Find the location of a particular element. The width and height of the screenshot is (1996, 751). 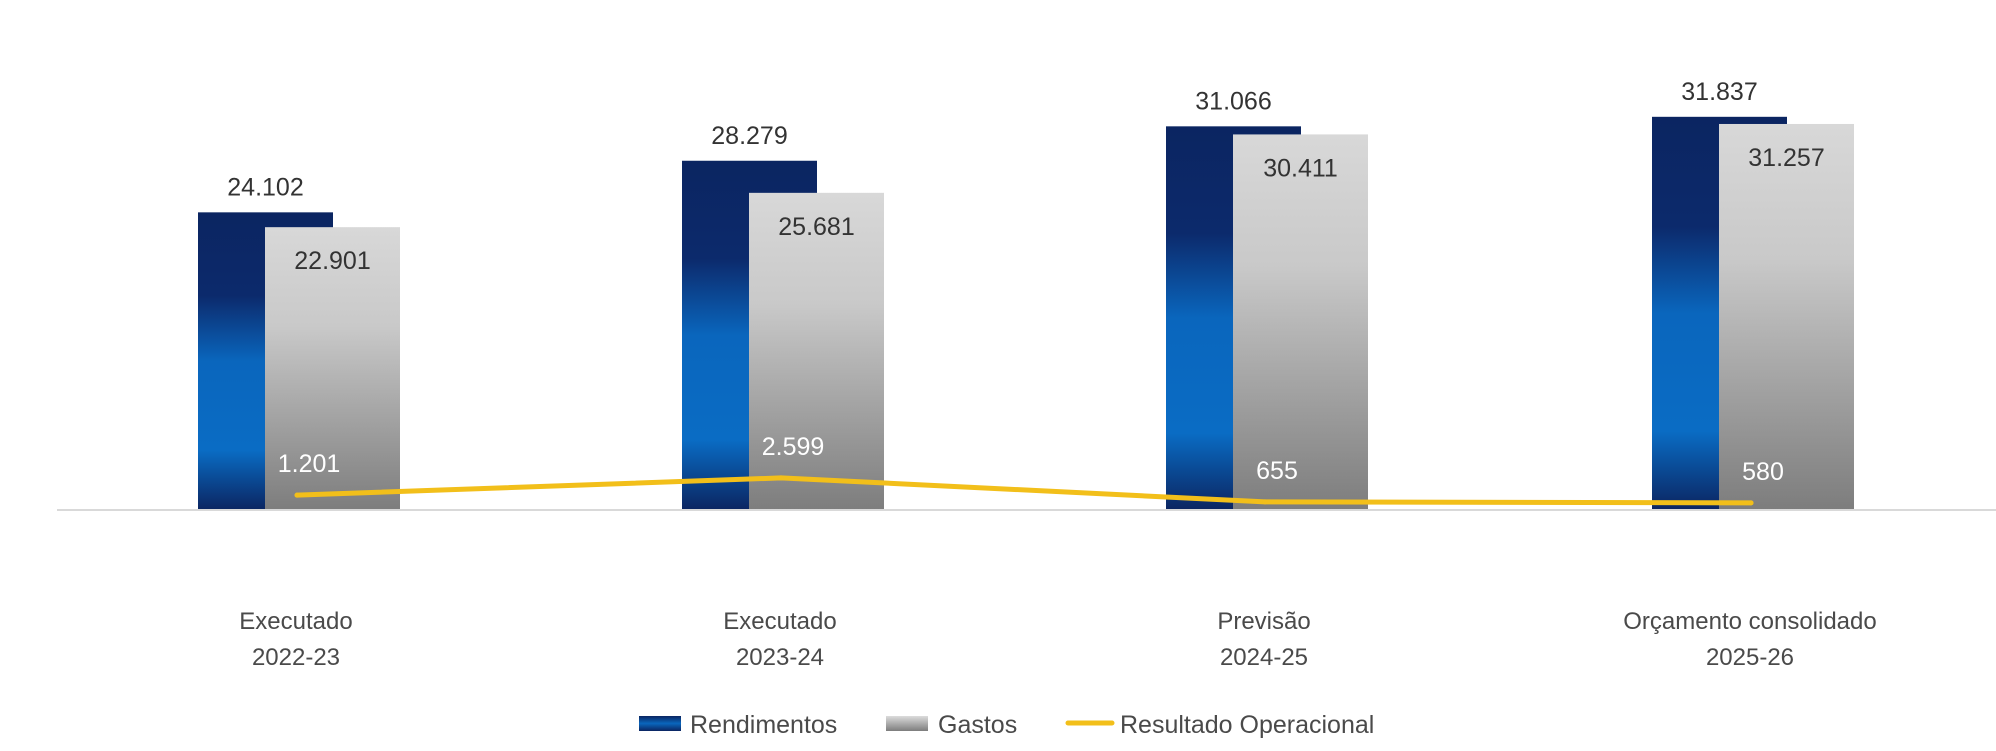

category-label-3-line2: 2025-26 is located at coordinates (1750, 657).